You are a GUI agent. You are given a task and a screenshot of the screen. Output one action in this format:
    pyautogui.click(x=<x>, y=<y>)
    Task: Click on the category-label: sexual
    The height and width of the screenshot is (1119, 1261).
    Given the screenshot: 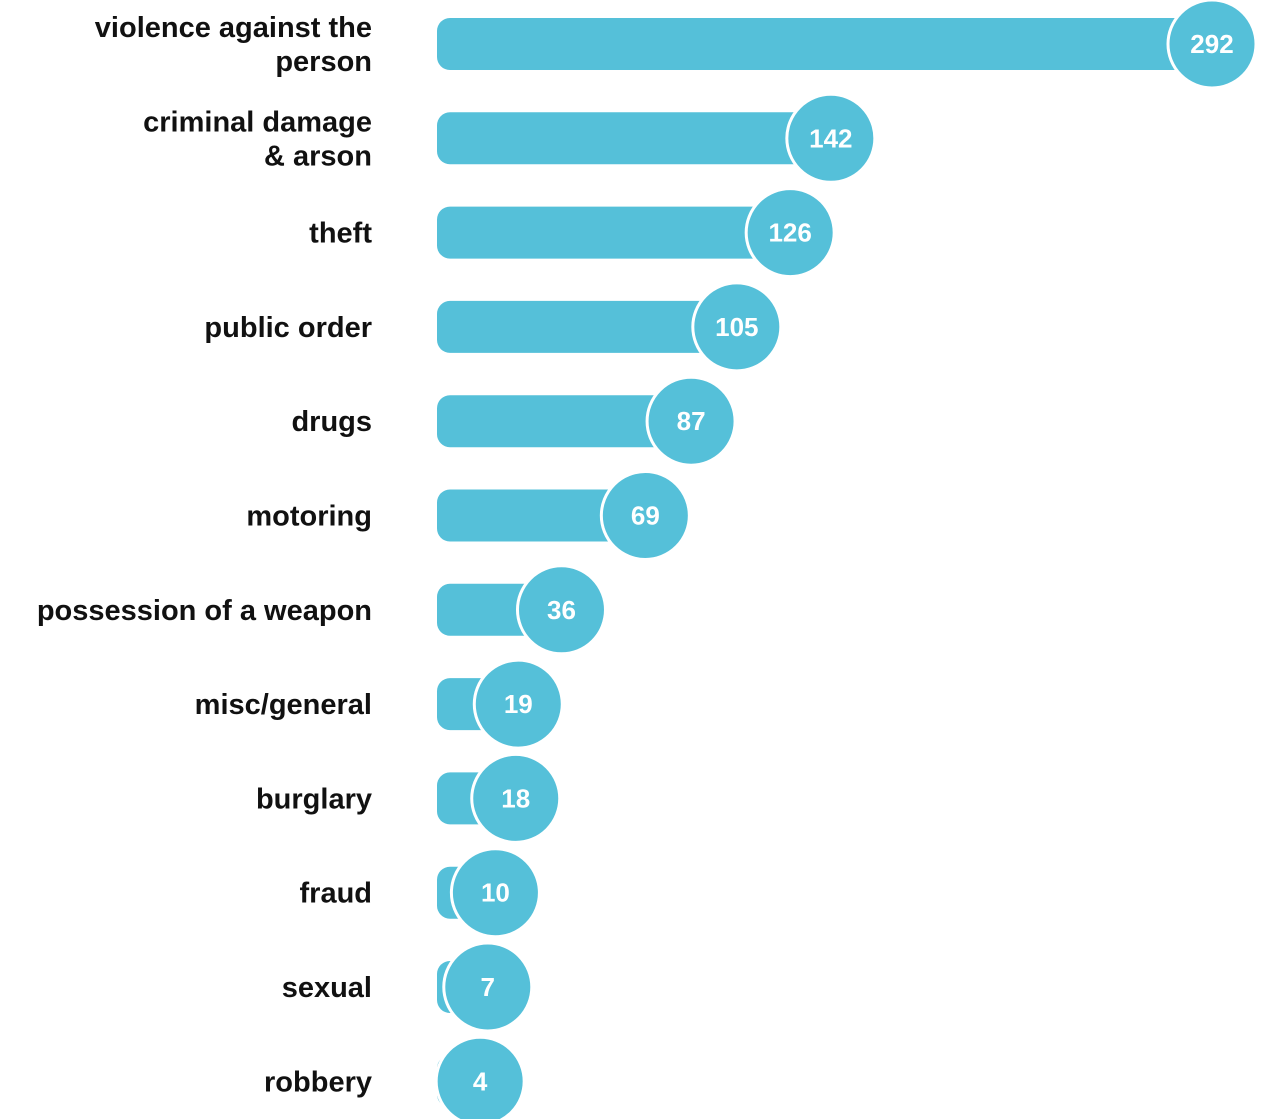 What is the action you would take?
    pyautogui.click(x=327, y=988)
    